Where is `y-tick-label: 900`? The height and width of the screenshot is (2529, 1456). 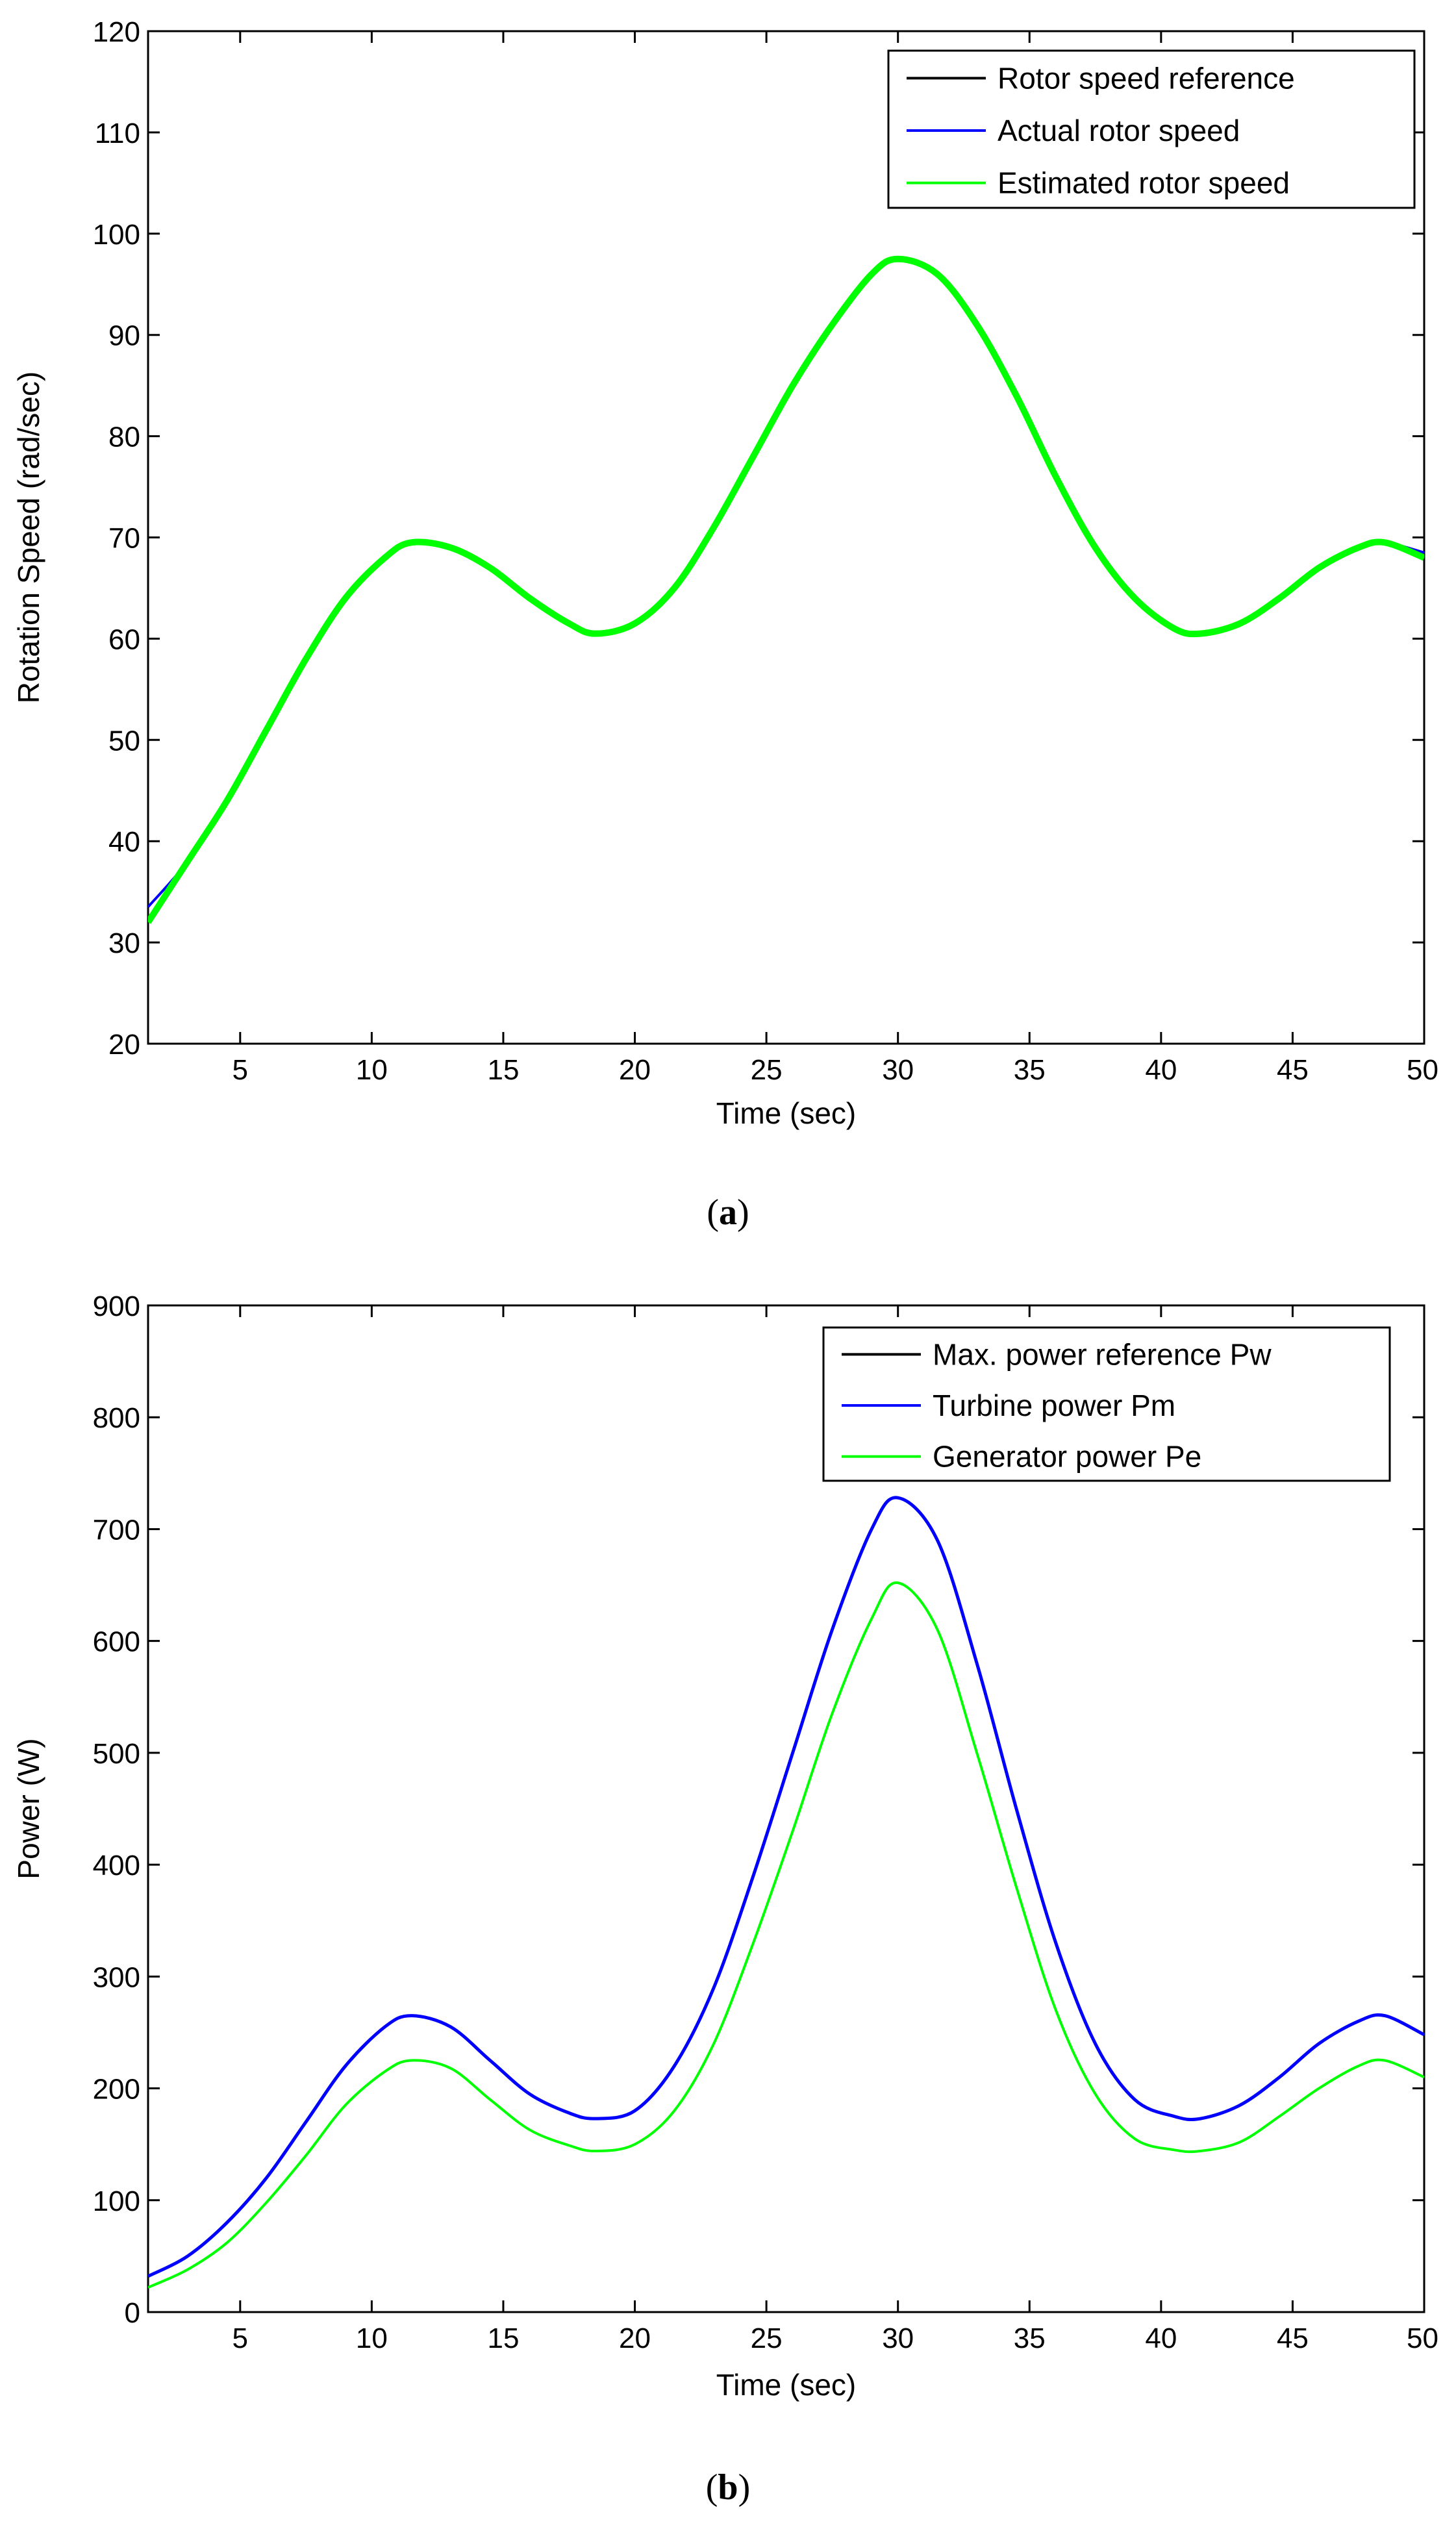 y-tick-label: 900 is located at coordinates (116, 1306).